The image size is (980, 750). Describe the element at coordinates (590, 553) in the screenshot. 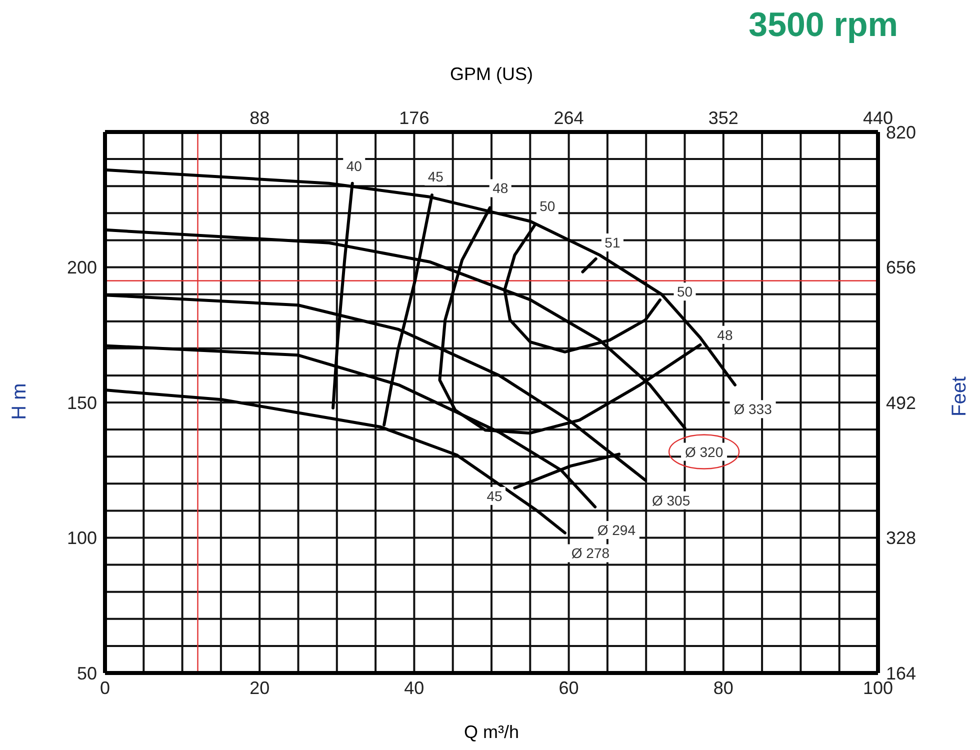

I see `series-label: Ø 278` at that location.